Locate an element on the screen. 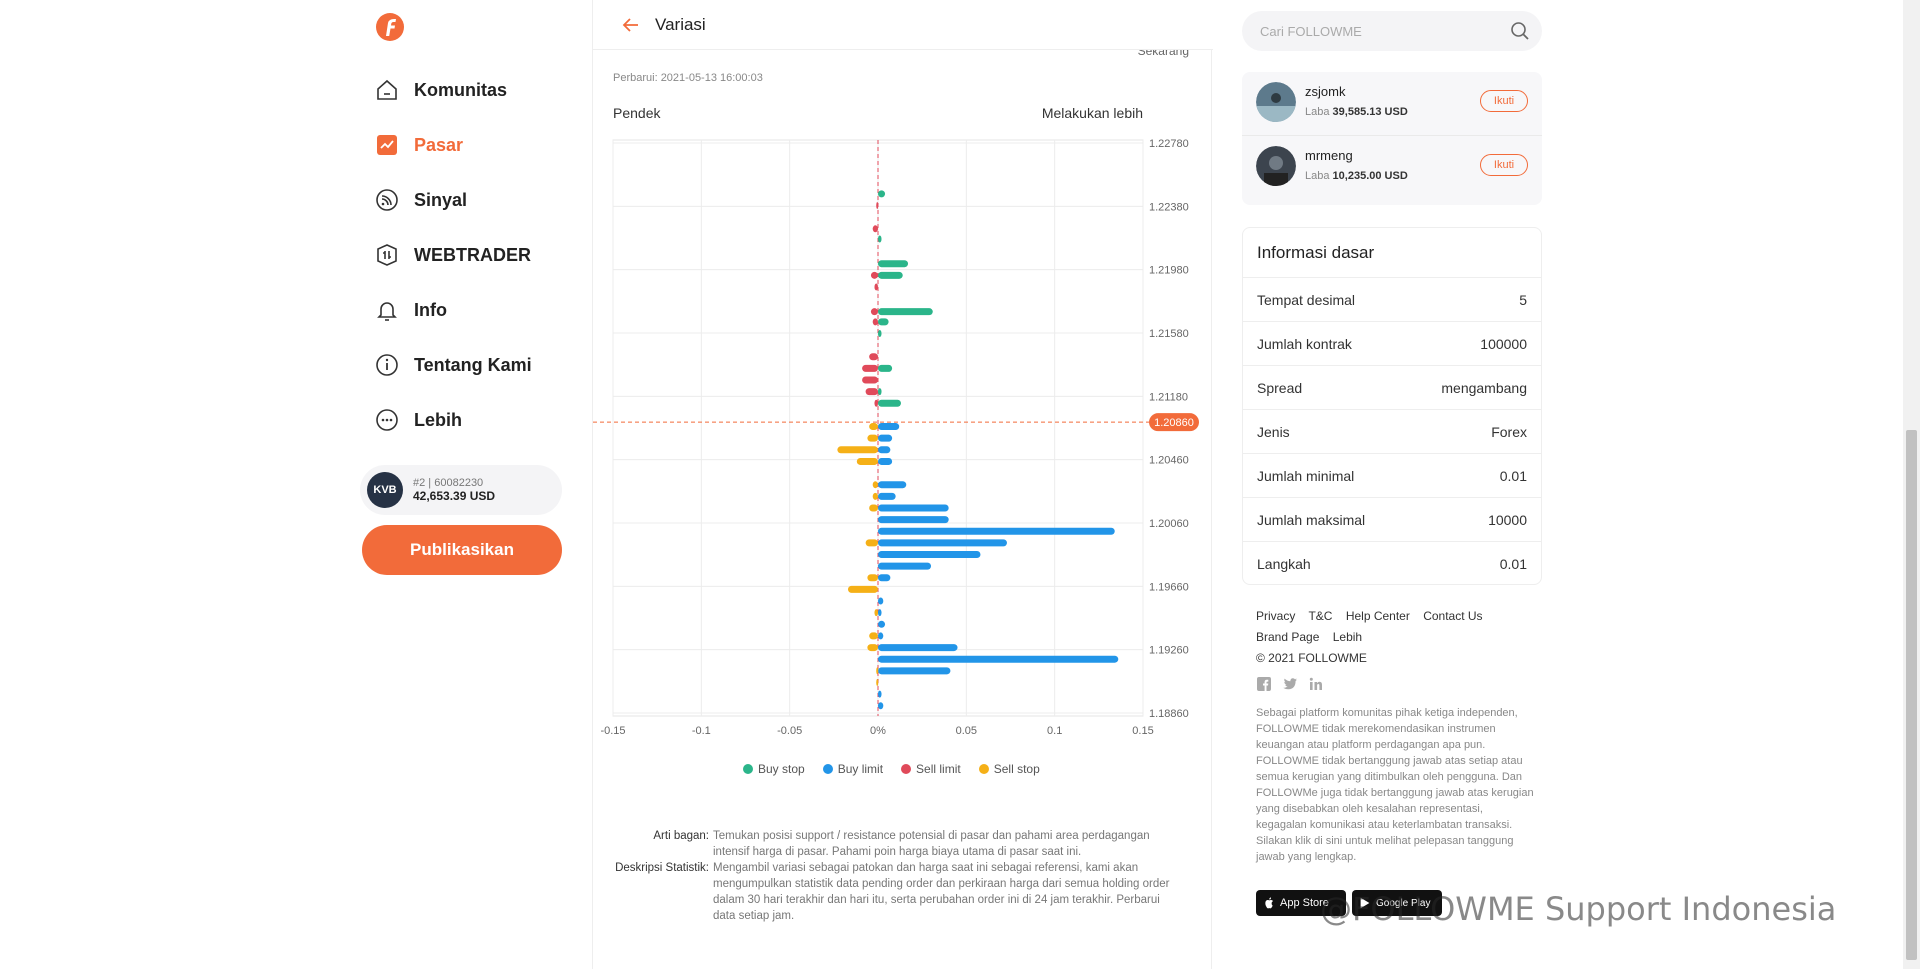 The image size is (1920, 969). long-label: Melakukan lebih is located at coordinates (1092, 113).